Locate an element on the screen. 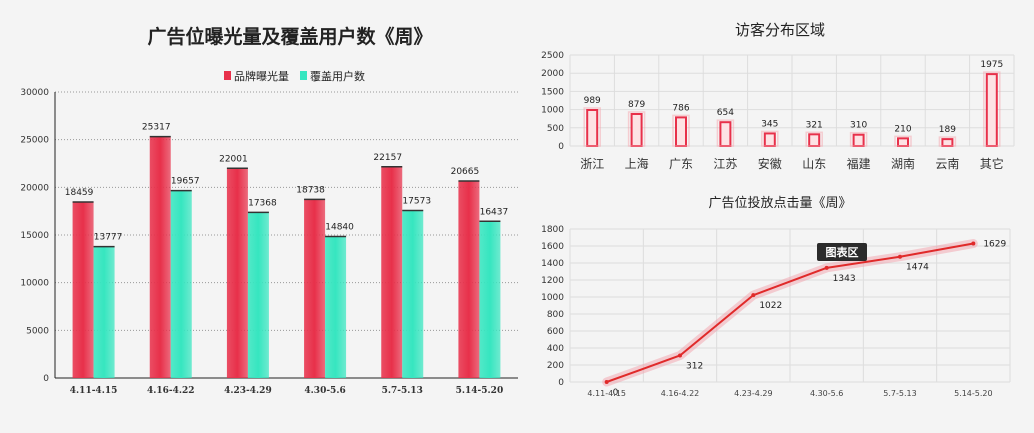  region-gridlines is located at coordinates (792, 100).